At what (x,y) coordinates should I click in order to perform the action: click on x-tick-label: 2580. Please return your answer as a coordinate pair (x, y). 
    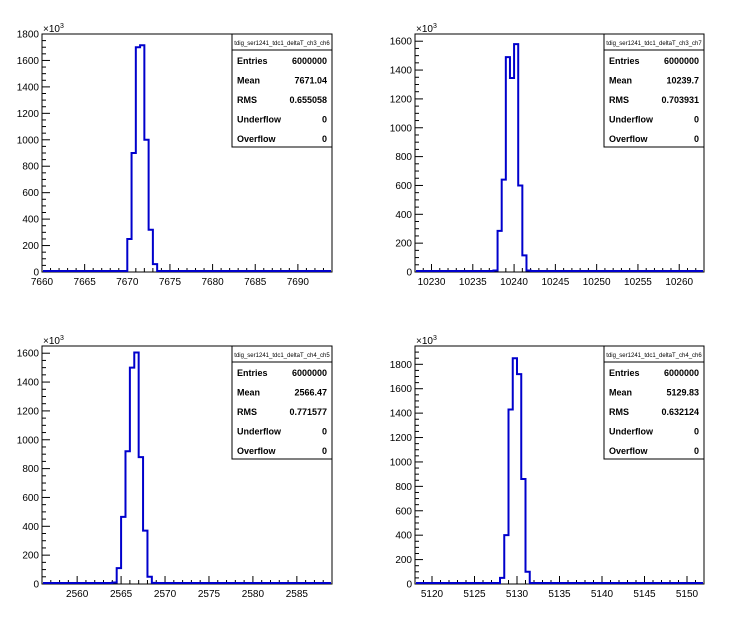
    Looking at the image, I should click on (253, 594).